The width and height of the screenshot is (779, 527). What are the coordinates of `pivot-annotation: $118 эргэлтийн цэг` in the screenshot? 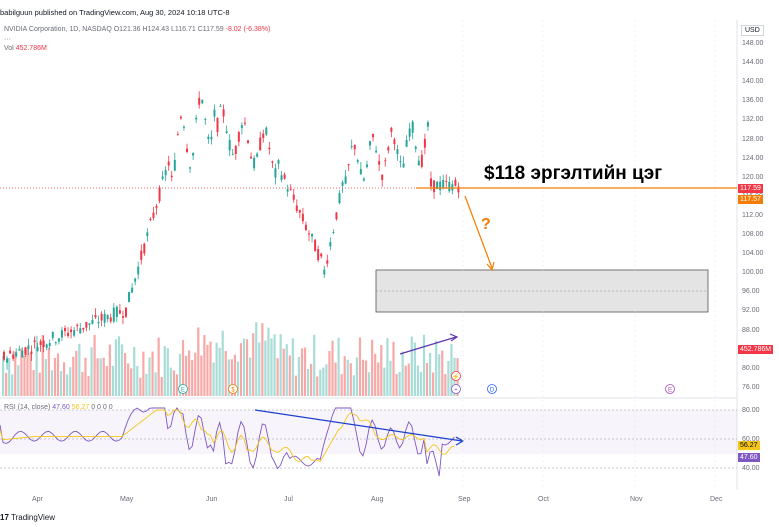 It's located at (573, 173).